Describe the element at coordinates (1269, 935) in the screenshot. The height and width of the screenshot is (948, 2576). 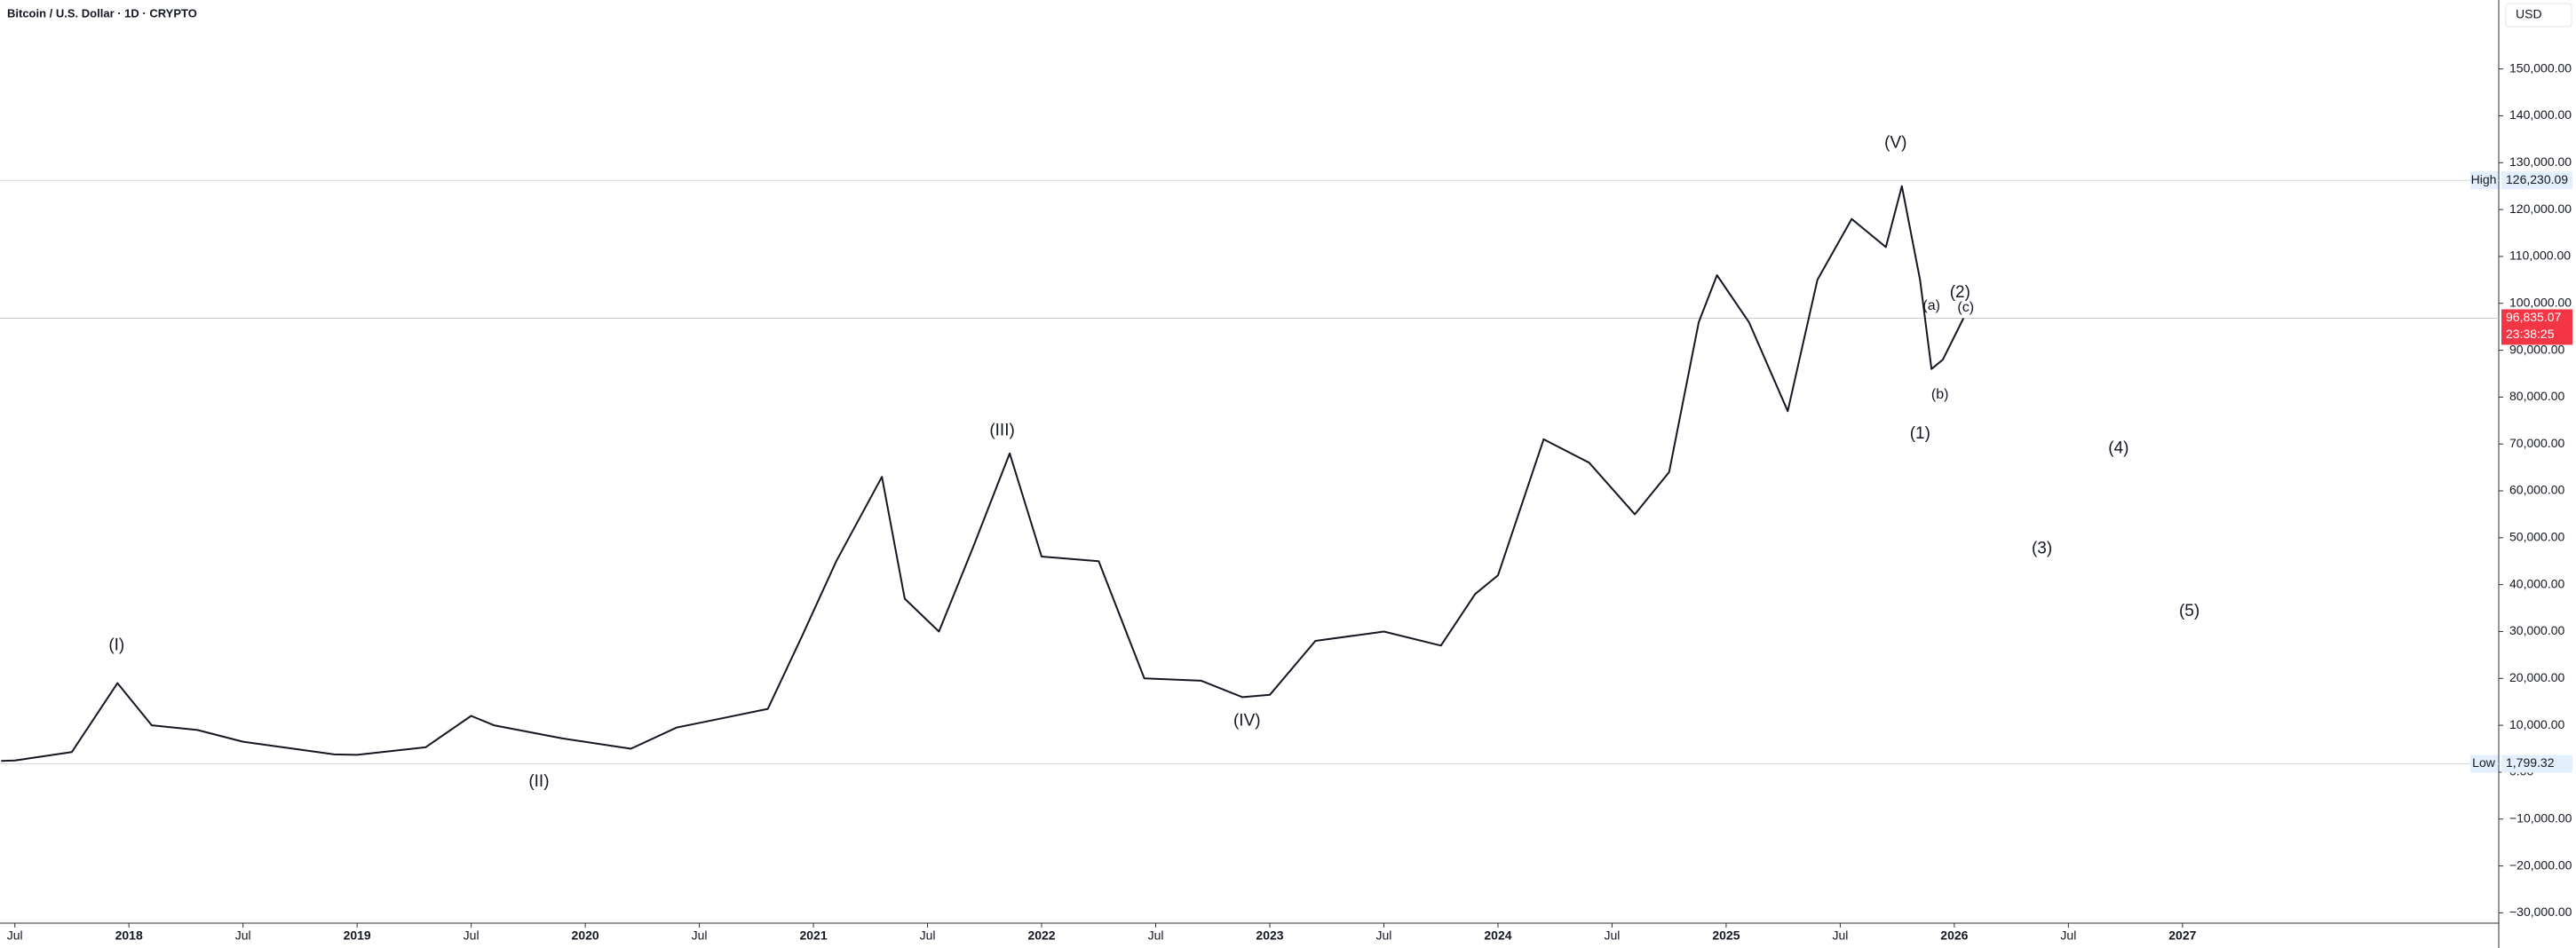
I see `x-tick-label: 2023` at that location.